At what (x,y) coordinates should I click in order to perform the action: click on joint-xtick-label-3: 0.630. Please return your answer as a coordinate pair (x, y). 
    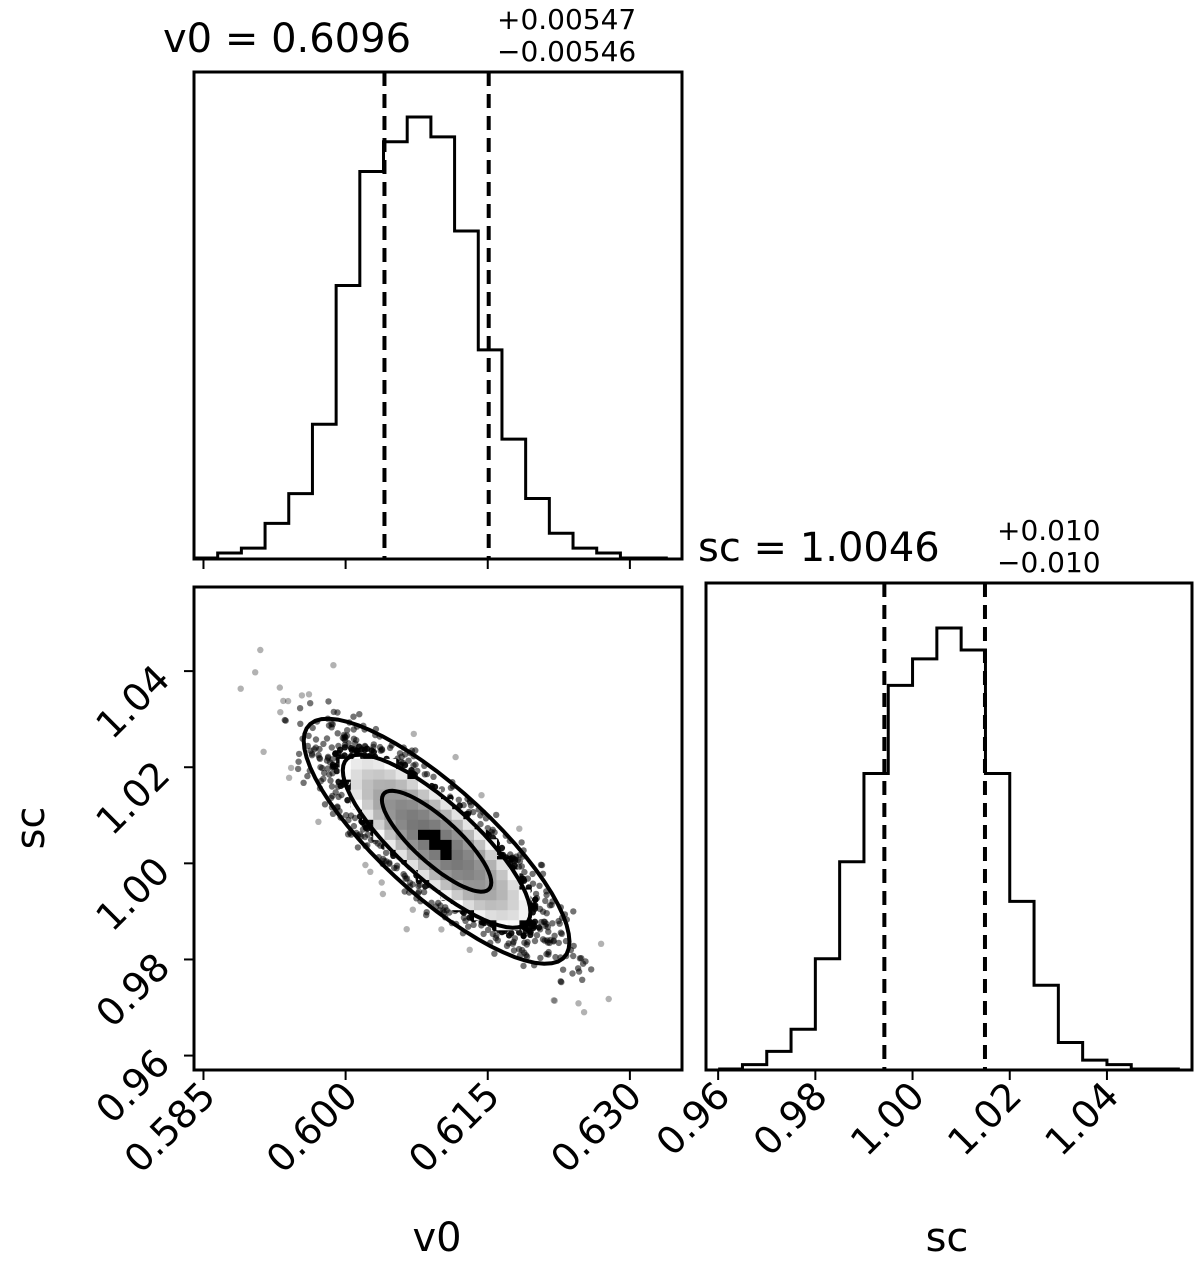
    Looking at the image, I should click on (596, 1127).